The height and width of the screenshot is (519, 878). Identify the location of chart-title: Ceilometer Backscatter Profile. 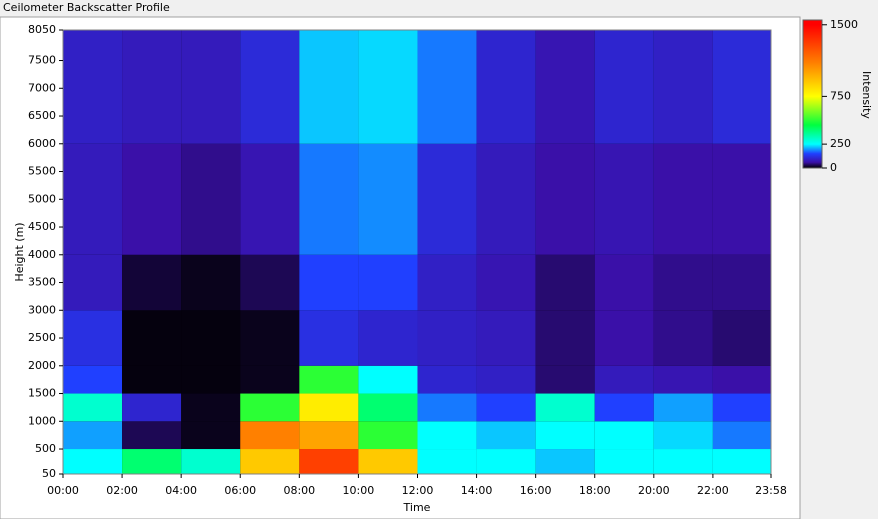
(86, 7).